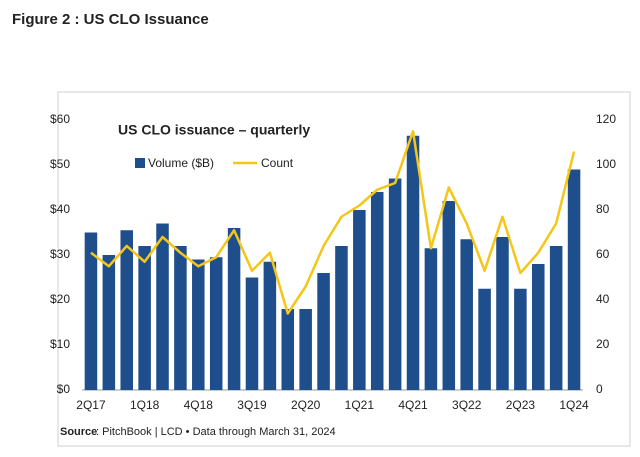  What do you see at coordinates (60, 344) in the screenshot?
I see `y-tick-label: $10` at bounding box center [60, 344].